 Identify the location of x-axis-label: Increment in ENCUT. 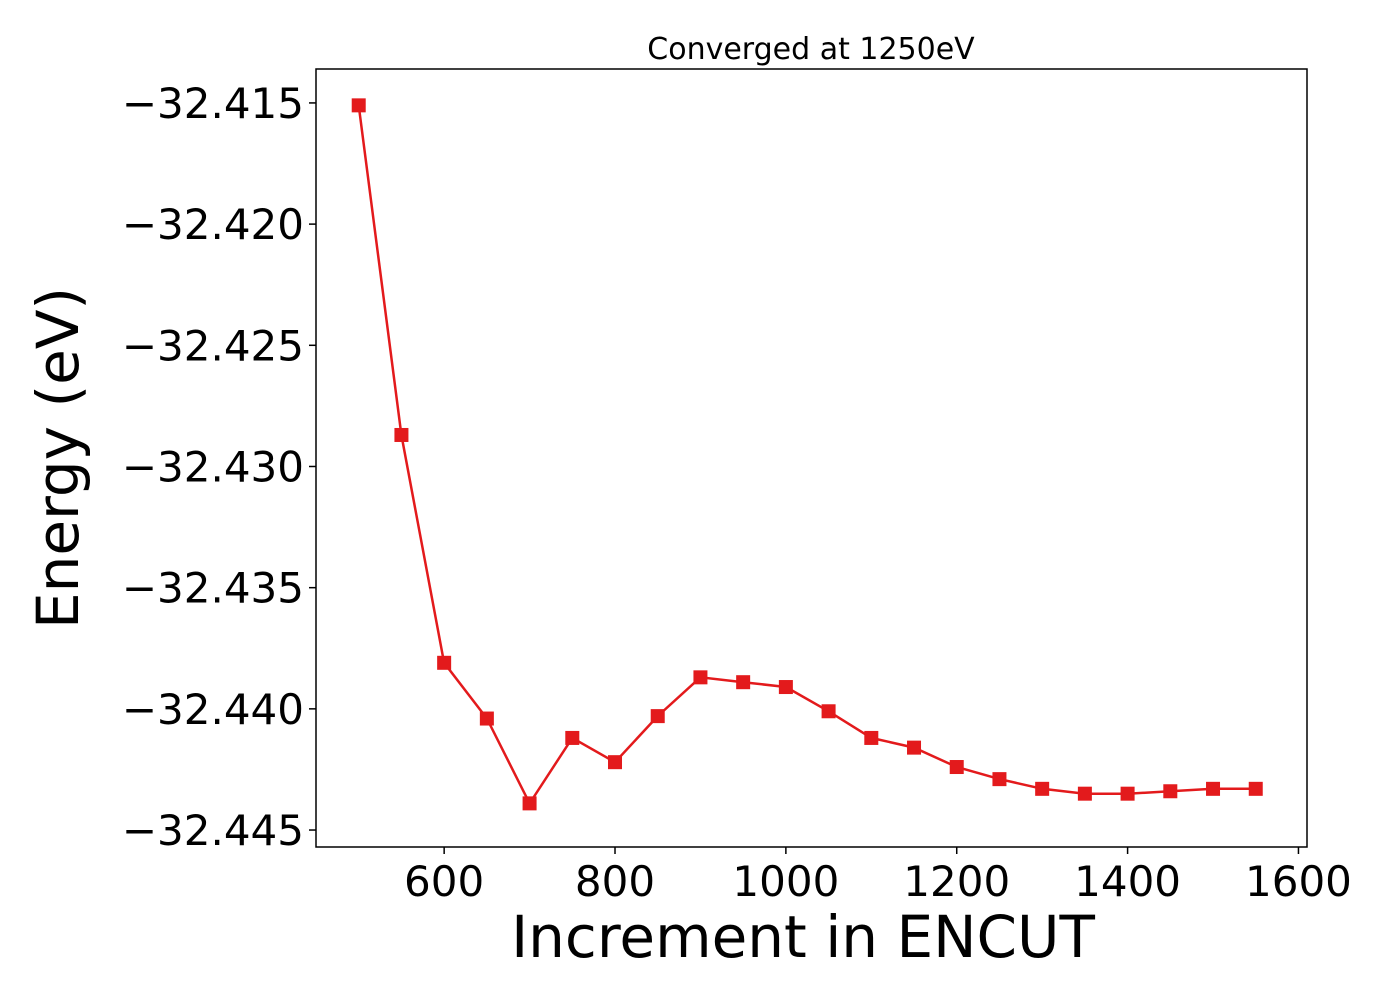
(803, 937).